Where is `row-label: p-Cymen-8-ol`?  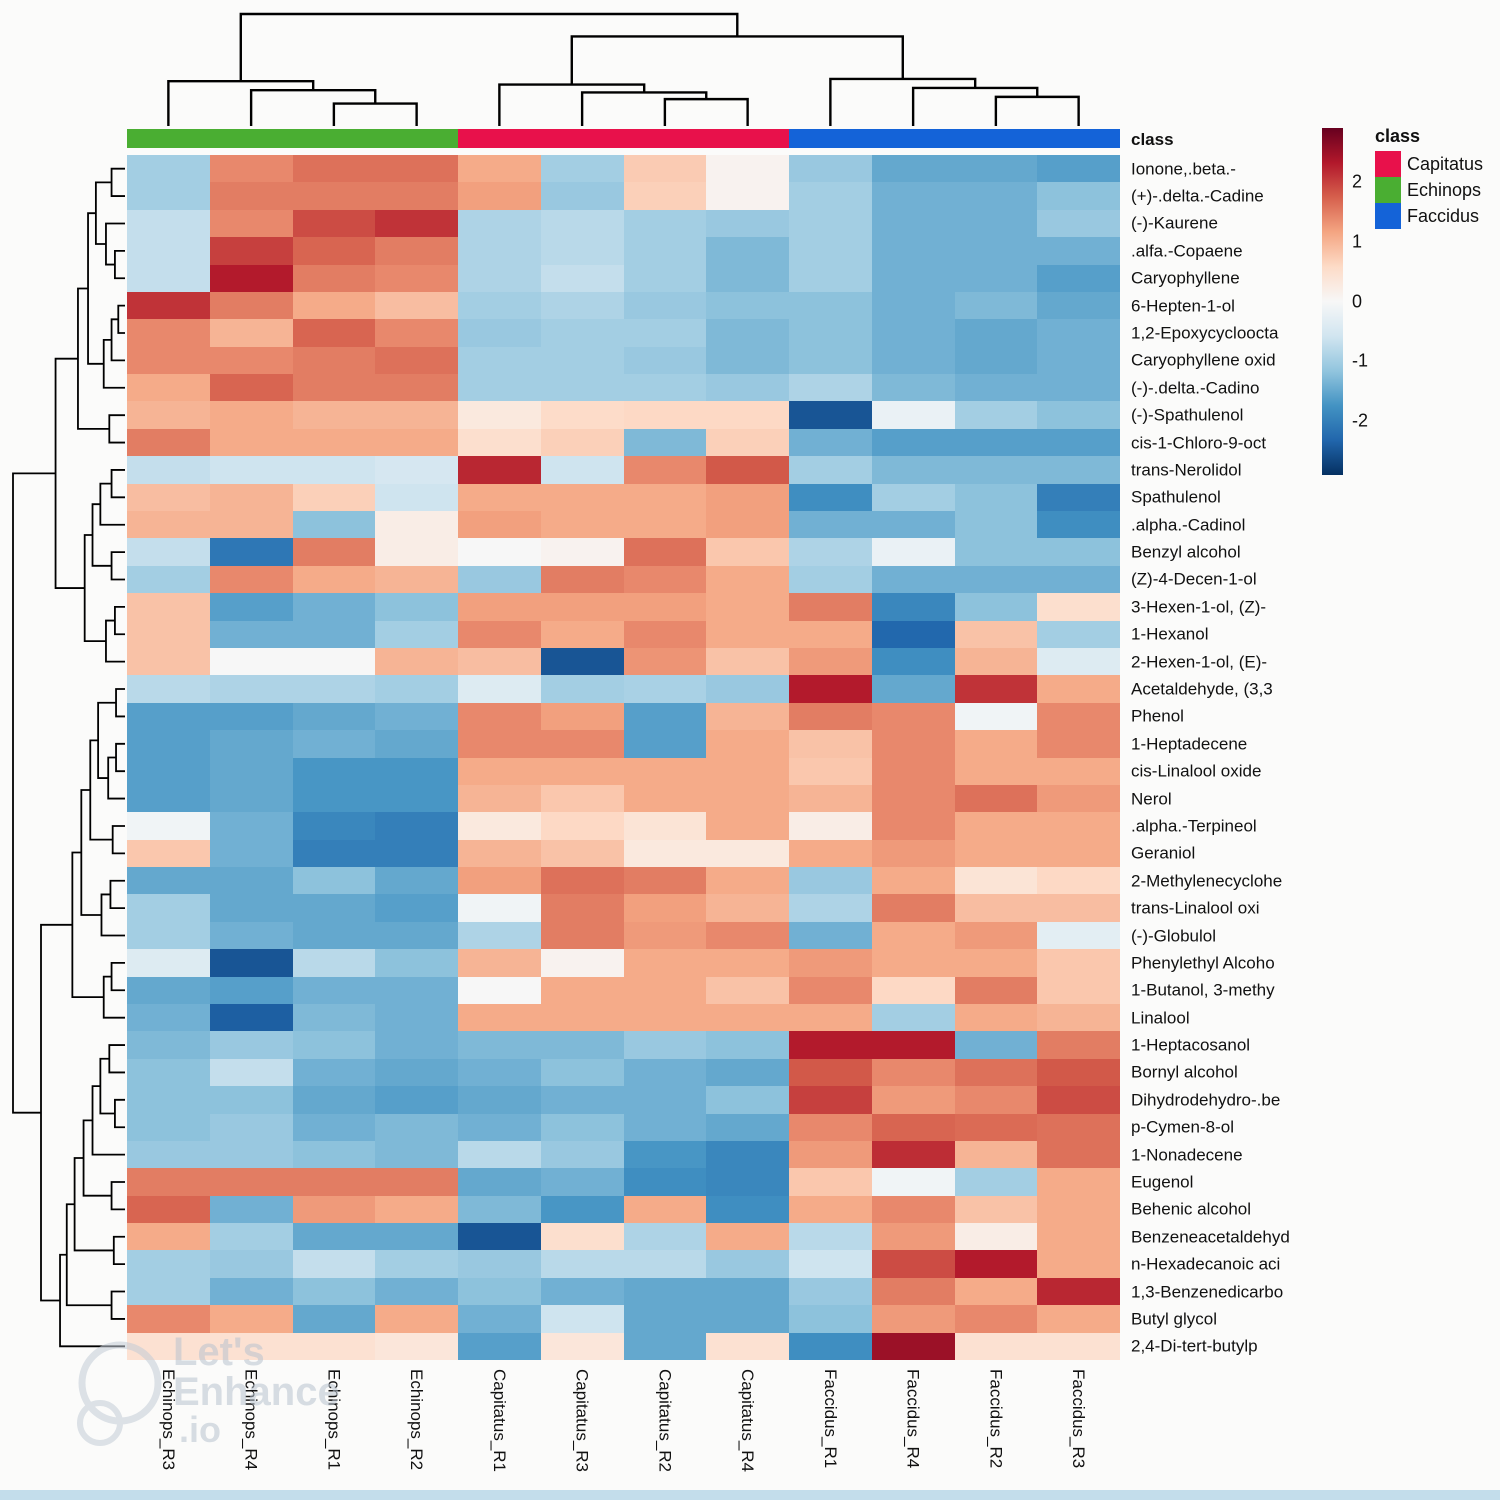
row-label: p-Cymen-8-ol is located at coordinates (1182, 1127).